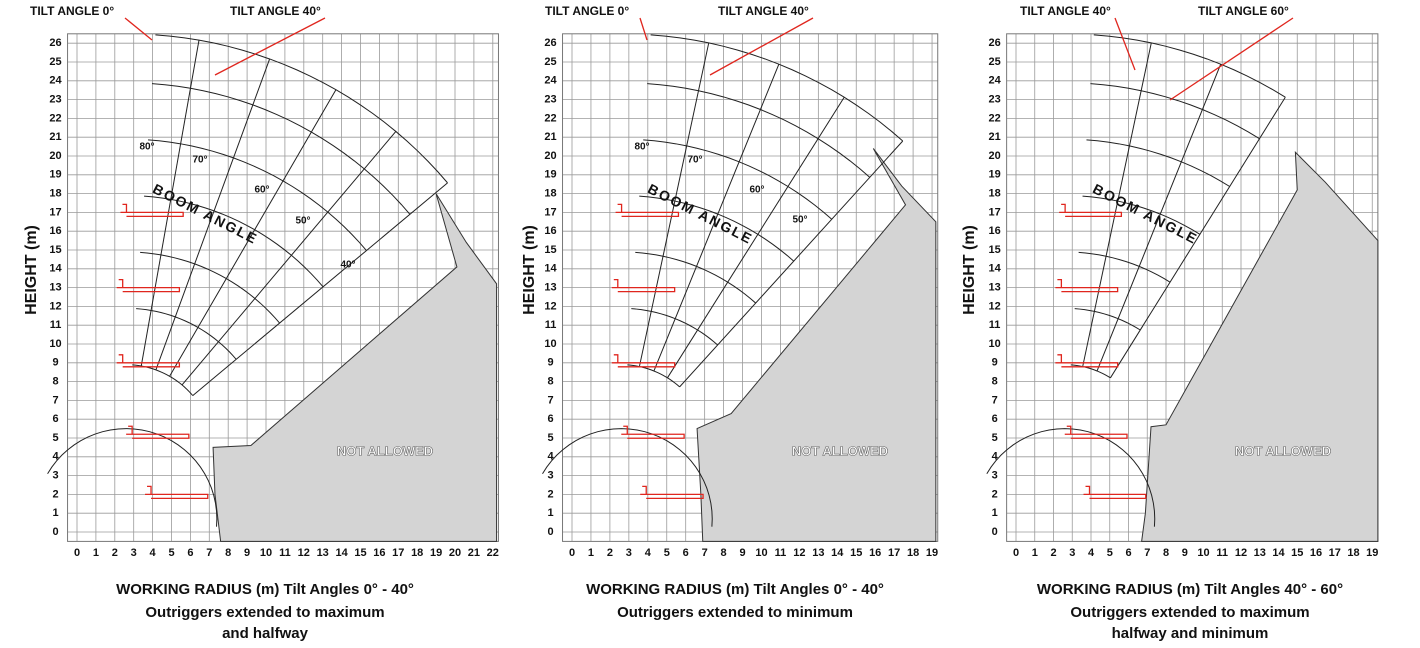  I want to click on y-tick-label: 20, so click(995, 156).